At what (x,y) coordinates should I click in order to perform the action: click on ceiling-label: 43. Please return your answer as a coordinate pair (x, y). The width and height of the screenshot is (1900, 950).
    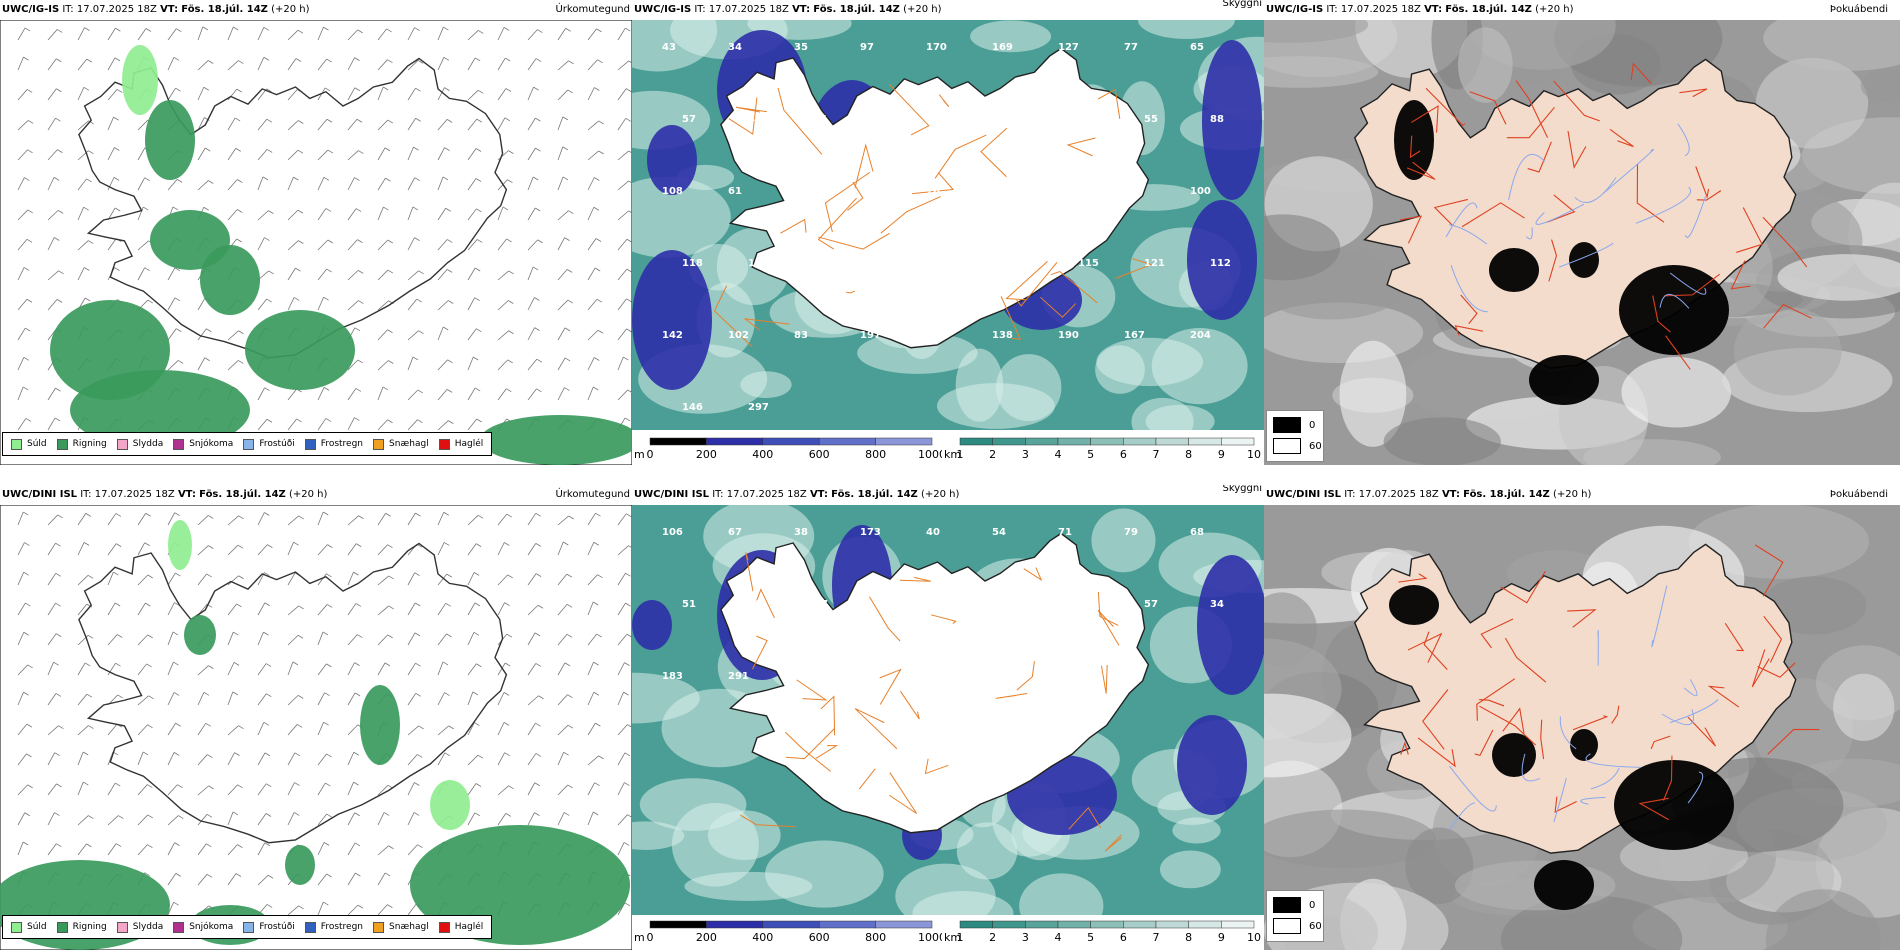
    Looking at the image, I should click on (669, 47).